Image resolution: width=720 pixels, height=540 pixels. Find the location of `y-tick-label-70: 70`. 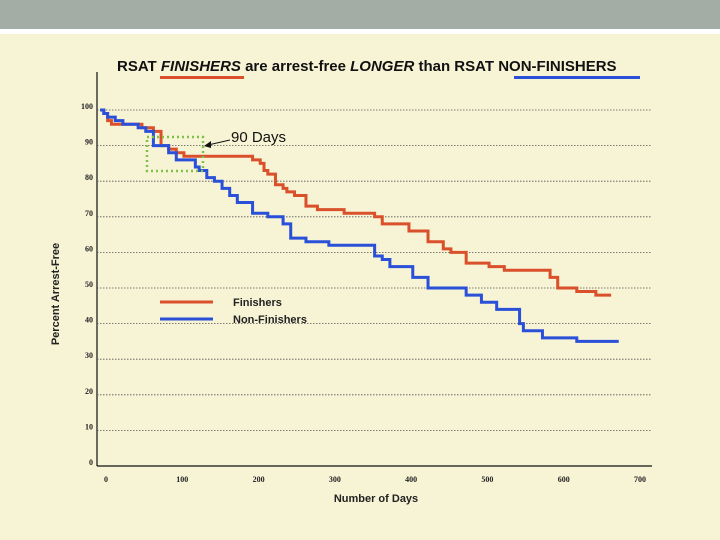

y-tick-label-70: 70 is located at coordinates (89, 213).